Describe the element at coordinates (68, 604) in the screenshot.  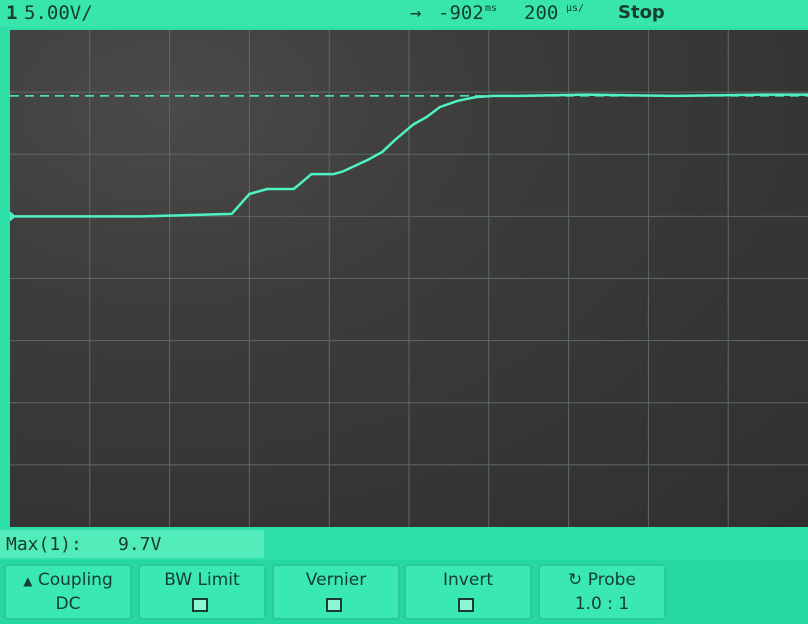
I see `coupling-value: DC` at that location.